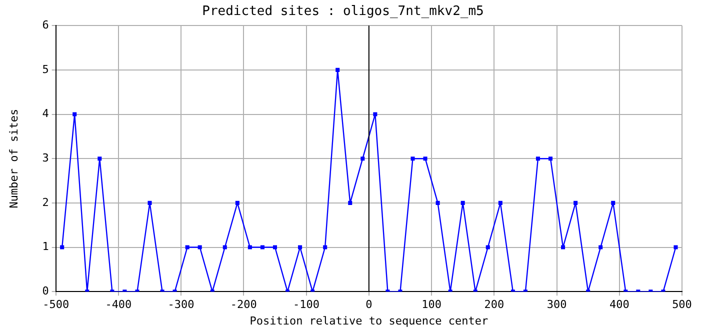 This screenshot has width=704, height=328. What do you see at coordinates (45, 247) in the screenshot?
I see `y-tick-label: 1` at bounding box center [45, 247].